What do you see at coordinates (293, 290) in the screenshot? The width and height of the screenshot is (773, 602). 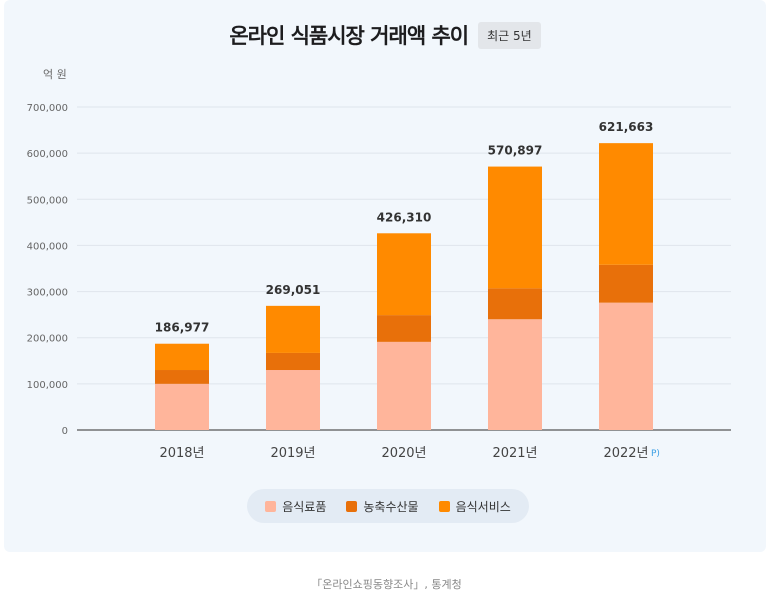 I see `total-label: 269,051` at bounding box center [293, 290].